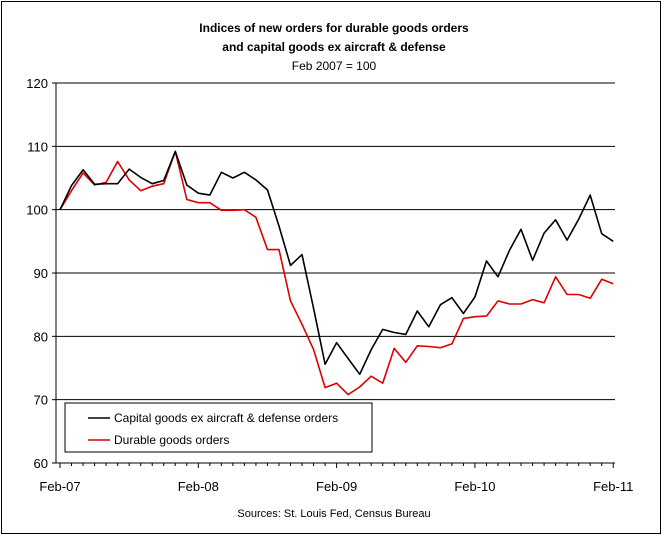  Describe the element at coordinates (333, 514) in the screenshot. I see `chart-source: Sources: St. Louis Fed, Census Bureau` at that location.